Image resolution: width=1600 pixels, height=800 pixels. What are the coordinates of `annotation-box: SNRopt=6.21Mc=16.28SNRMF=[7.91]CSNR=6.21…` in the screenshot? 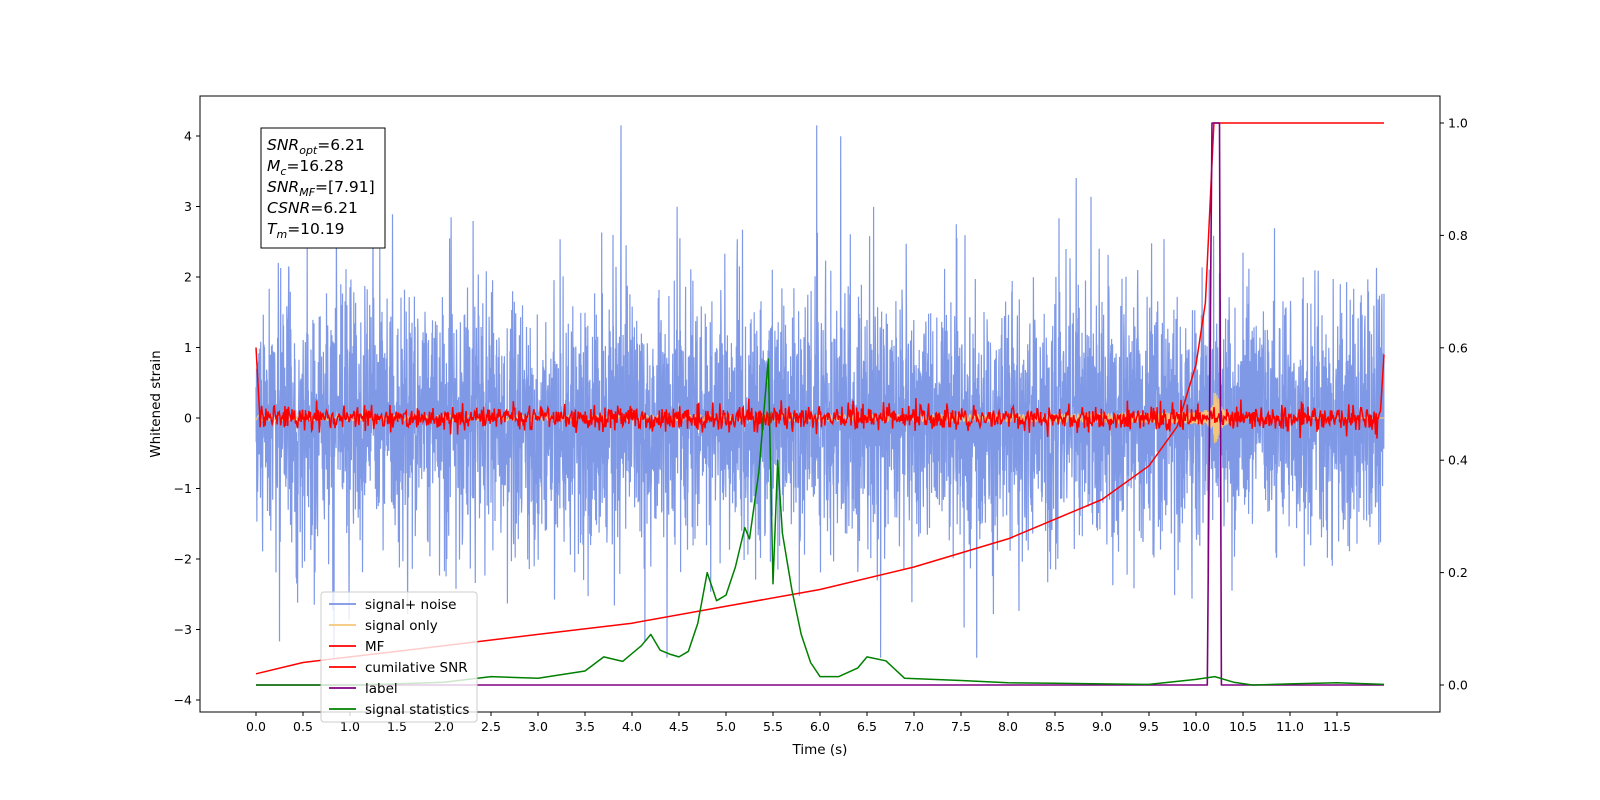 It's located at (323, 188).